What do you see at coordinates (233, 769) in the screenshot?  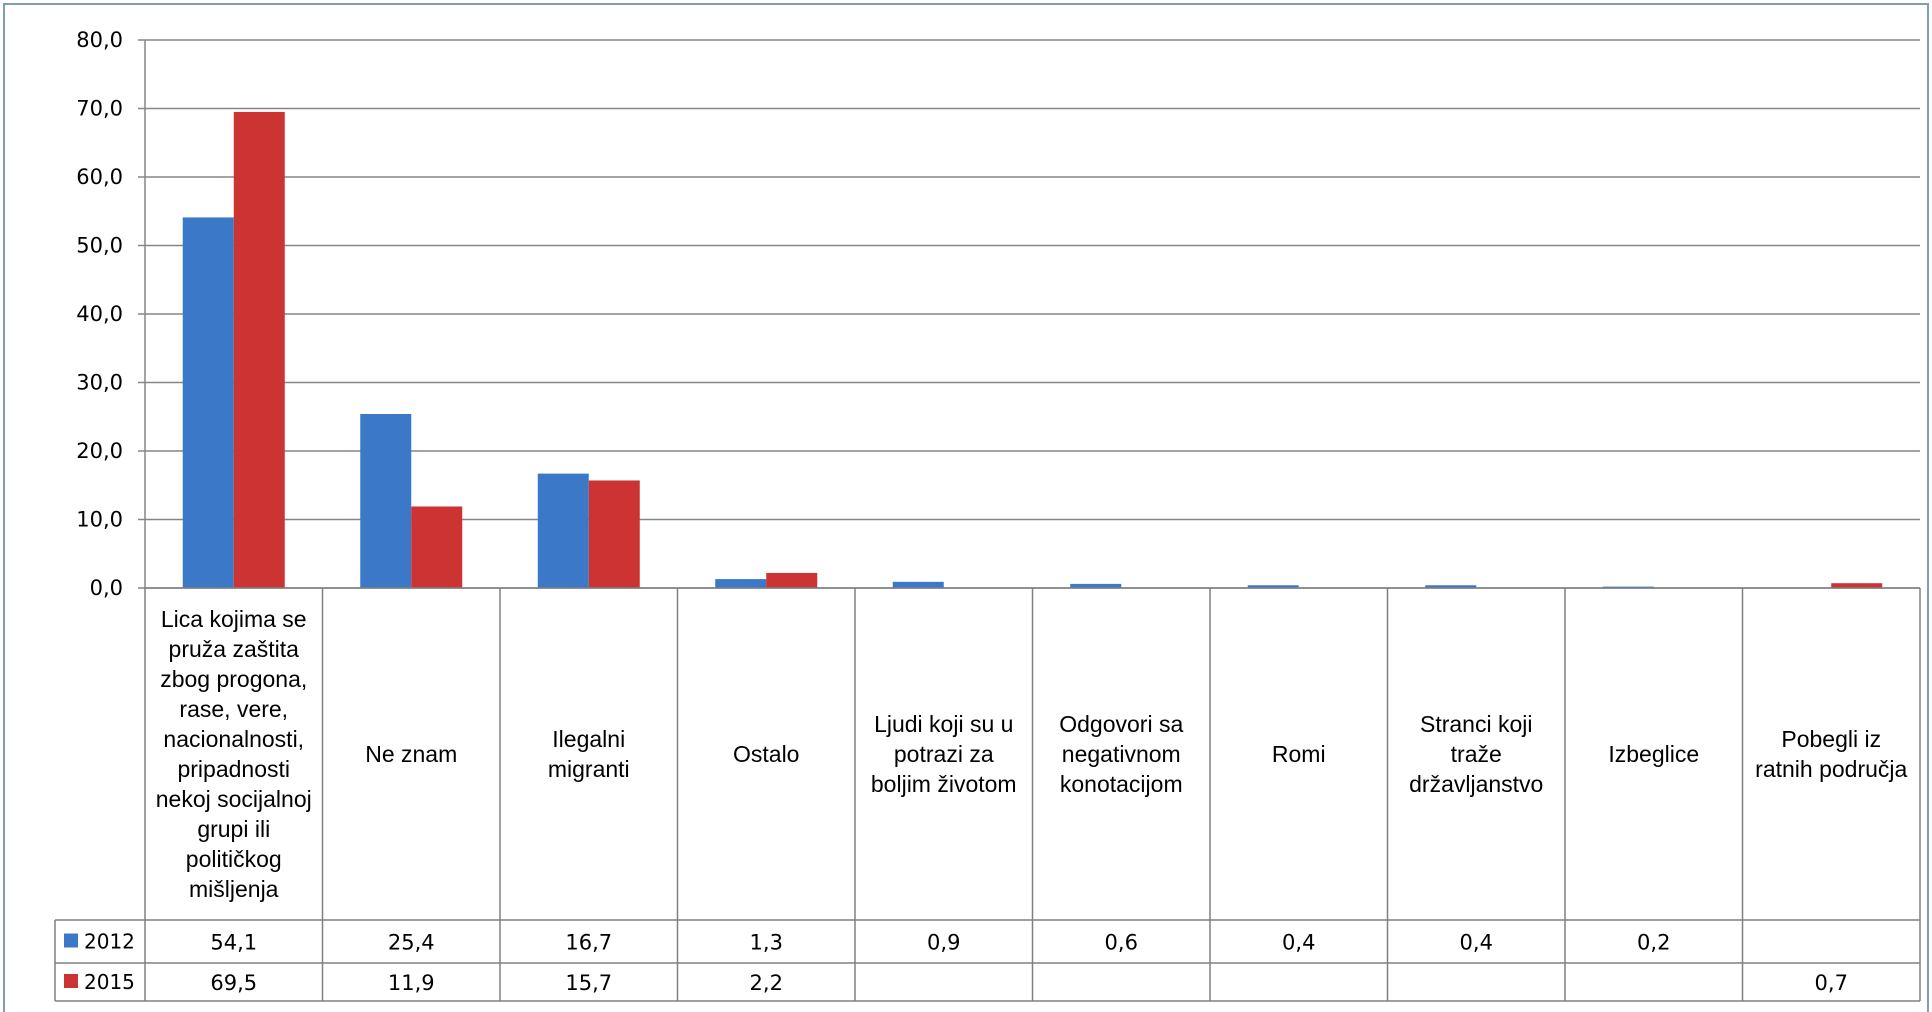 I see `x-tick-label: pripadnosti` at bounding box center [233, 769].